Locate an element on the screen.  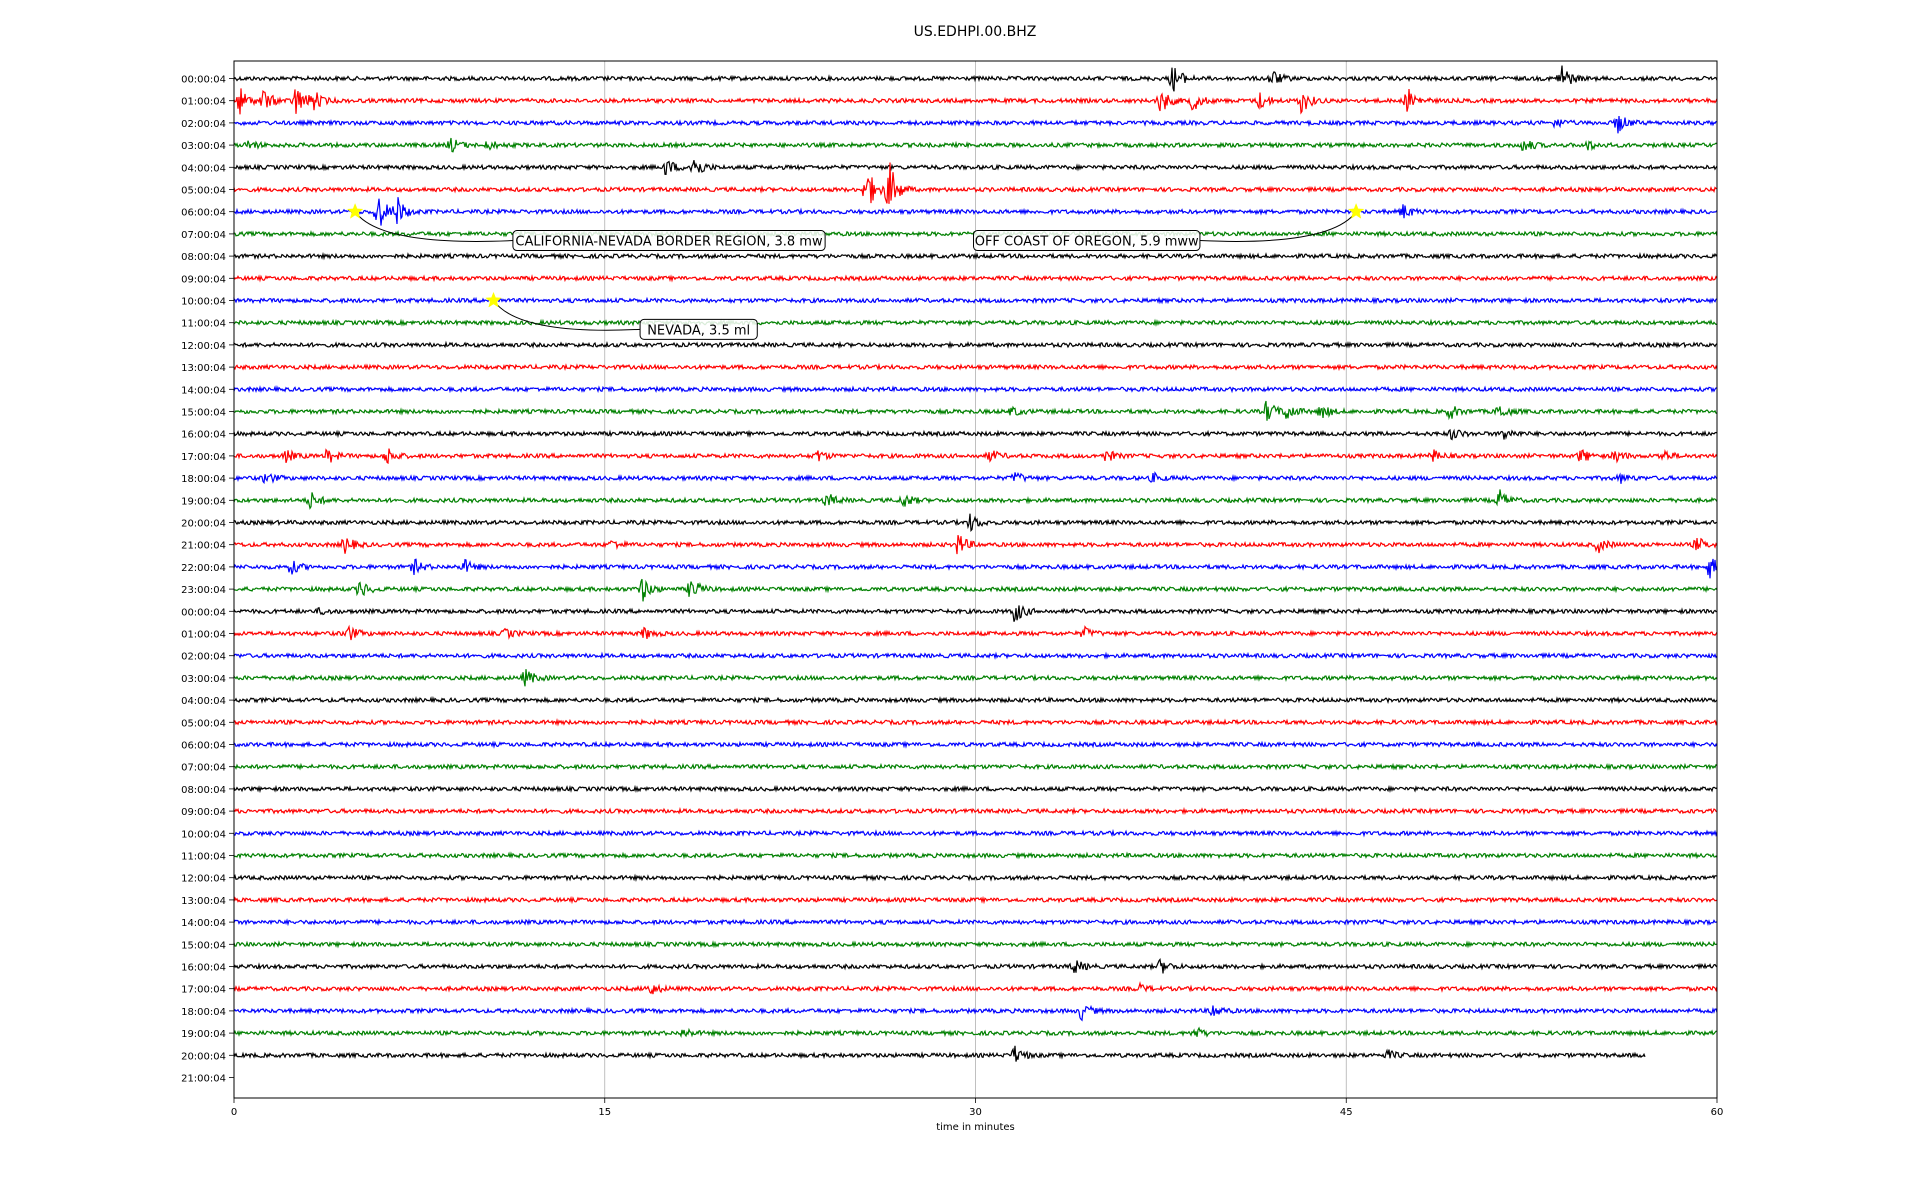
y-tick-label: 01:00:04 is located at coordinates (203, 102).